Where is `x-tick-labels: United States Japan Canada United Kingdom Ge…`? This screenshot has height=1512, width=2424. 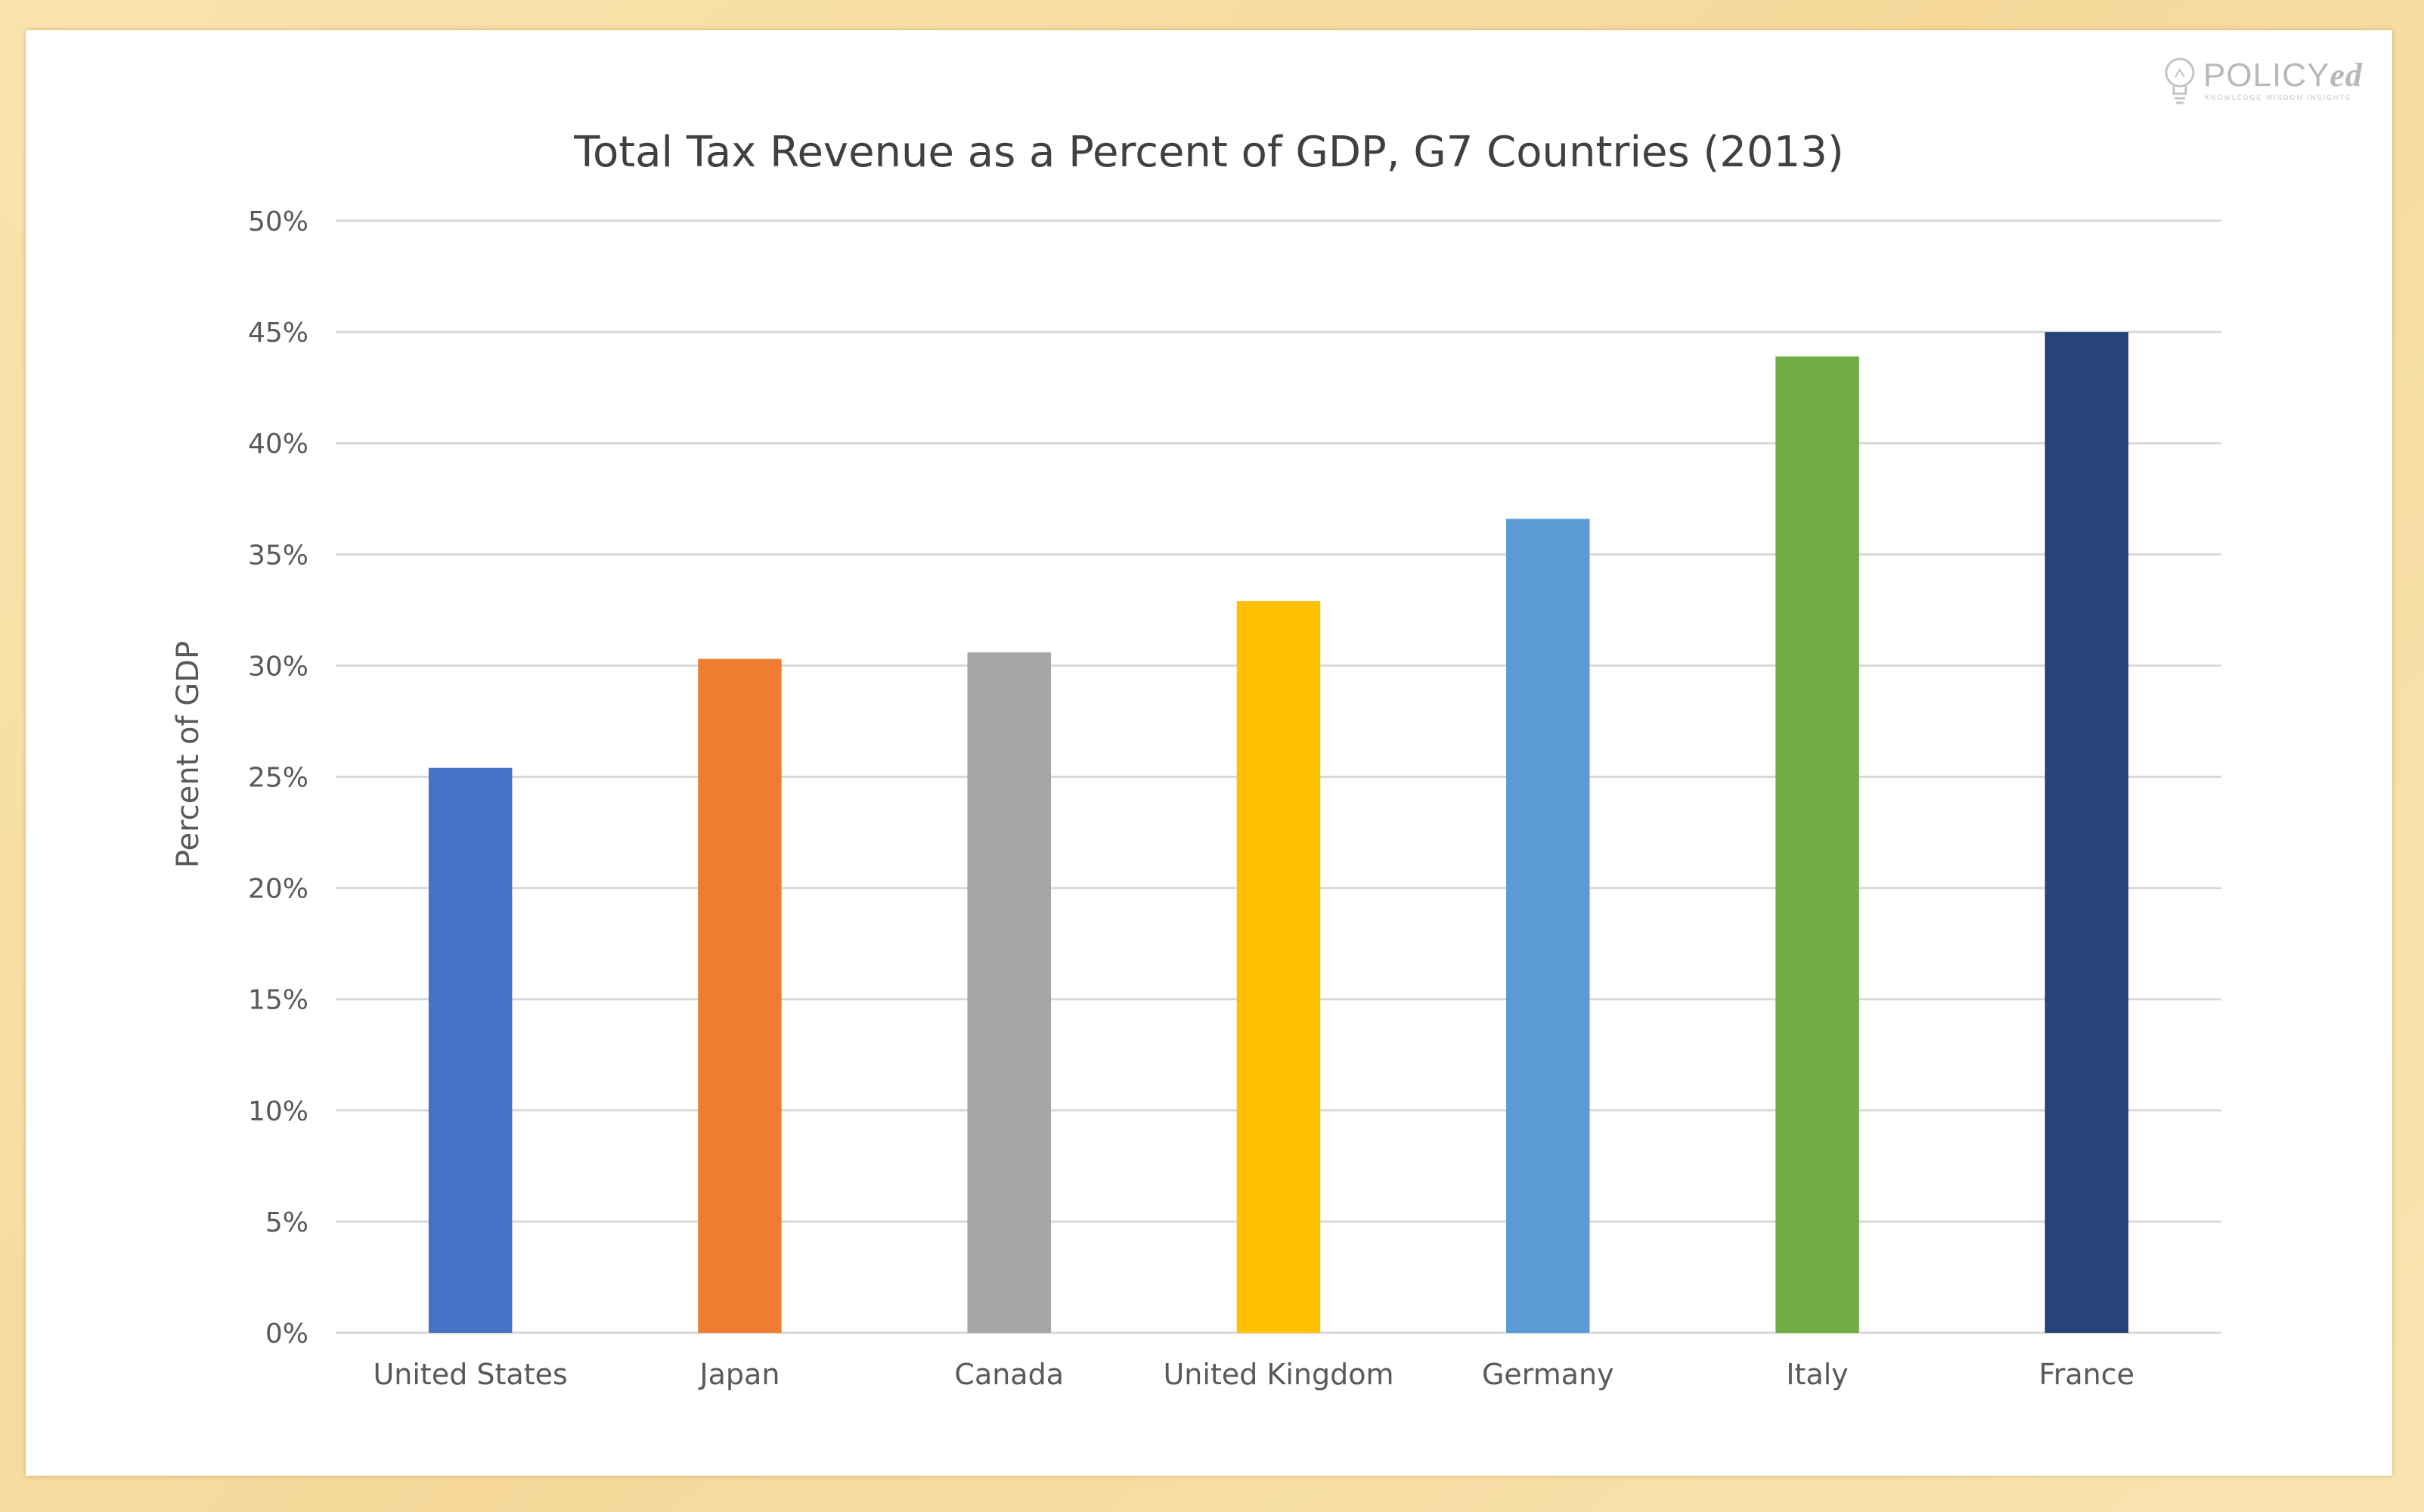
x-tick-labels: United States Japan Canada United Kingdom Ge… is located at coordinates (1253, 1374).